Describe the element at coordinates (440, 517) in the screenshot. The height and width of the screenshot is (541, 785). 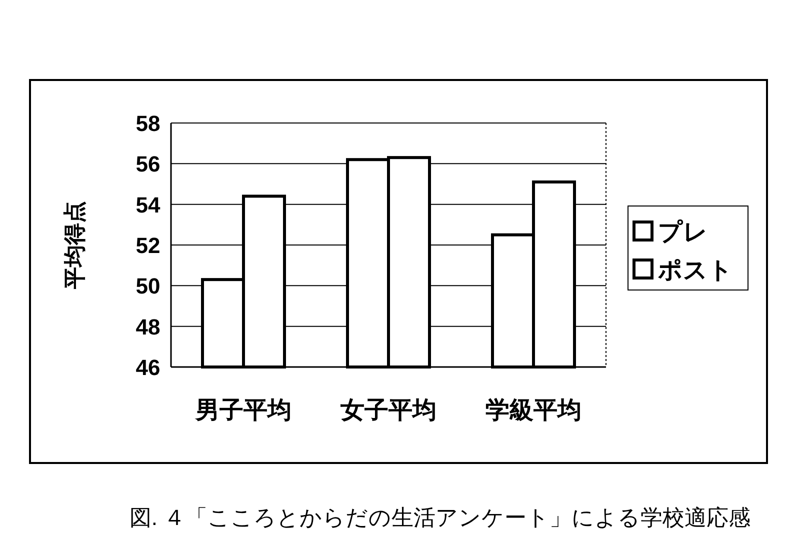
I see `text: 図. ４「こころとからだの生活アンケート」による学校適応感` at that location.